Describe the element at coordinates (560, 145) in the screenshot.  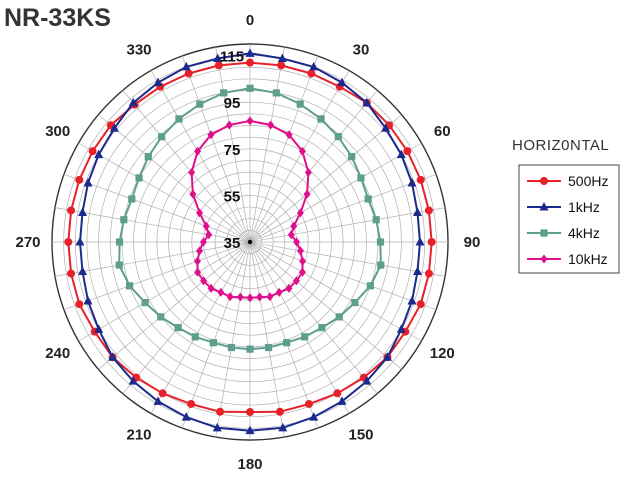
I see `legend-title: HORIZ0NTAL` at that location.